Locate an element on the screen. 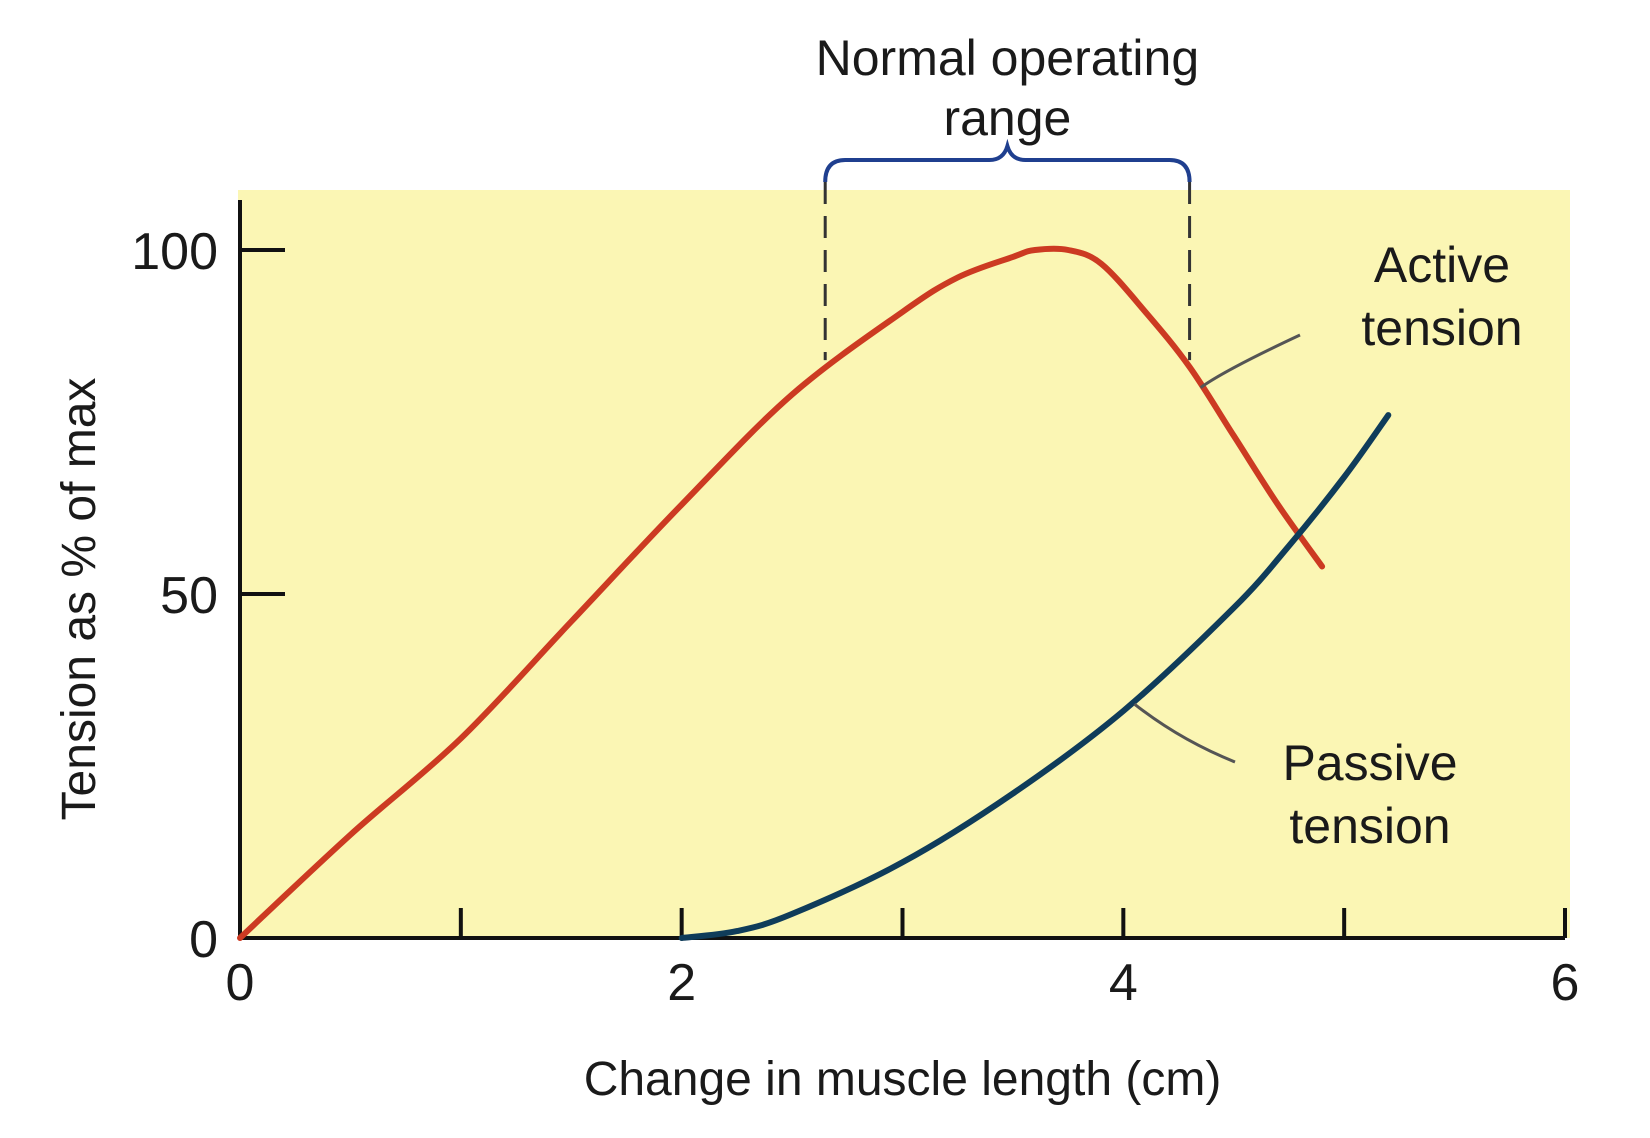  active-tension-label-line-2: tension is located at coordinates (1441, 328).